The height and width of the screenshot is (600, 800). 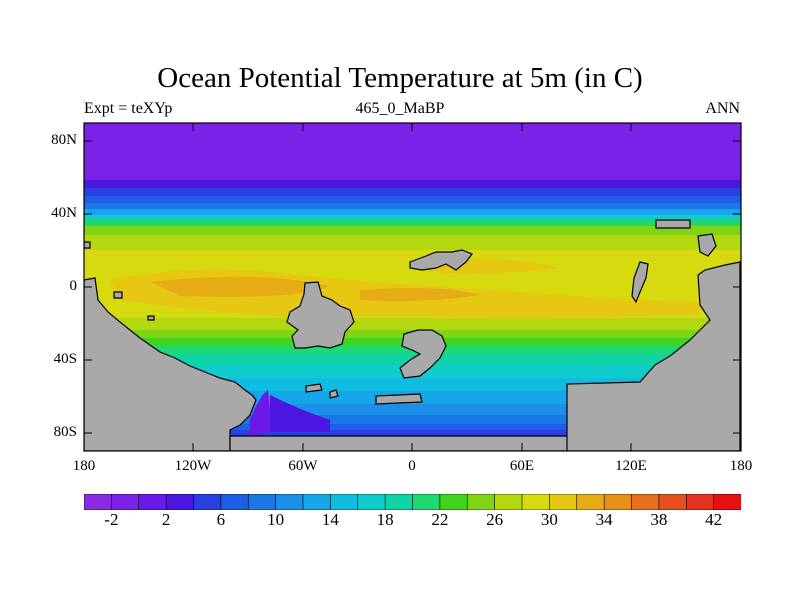 What do you see at coordinates (73, 286) in the screenshot?
I see `lat-tick-0: 0` at bounding box center [73, 286].